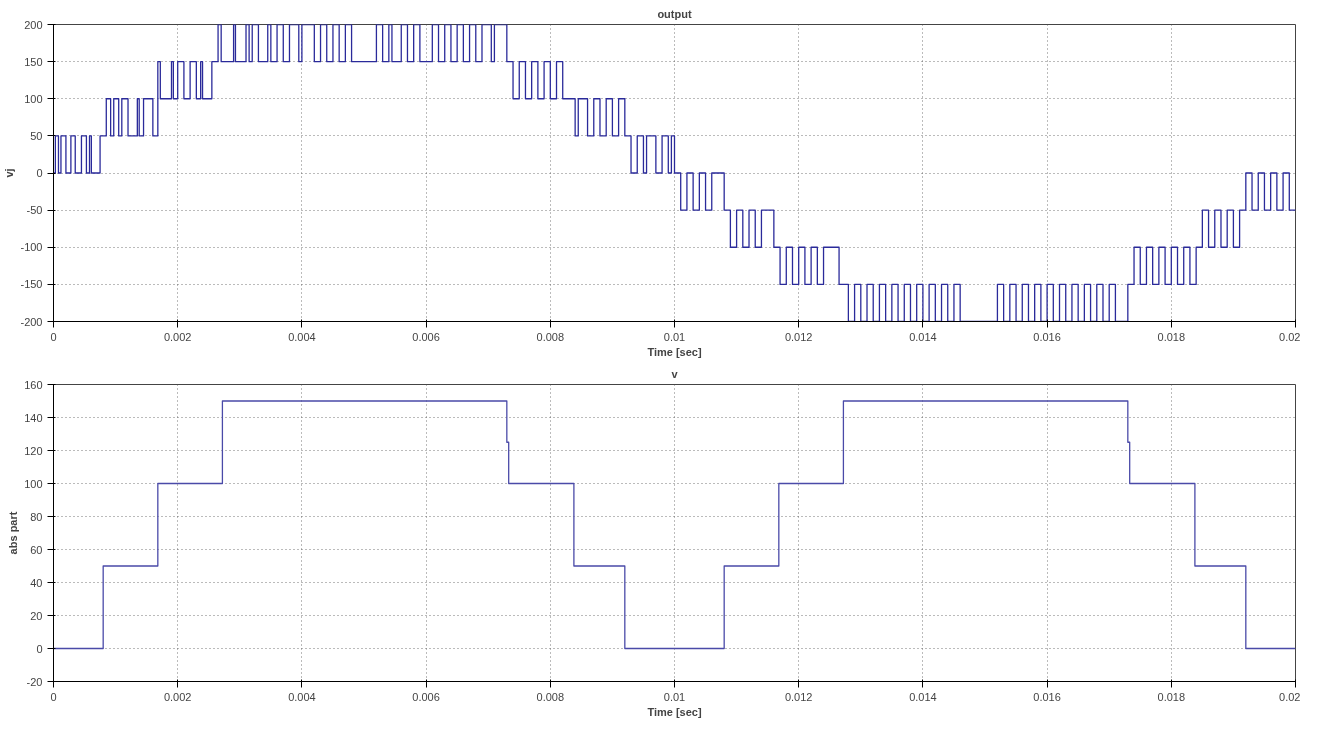 This screenshot has width=1319, height=737. Describe the element at coordinates (674, 13) in the screenshot. I see `chart-title: output` at that location.